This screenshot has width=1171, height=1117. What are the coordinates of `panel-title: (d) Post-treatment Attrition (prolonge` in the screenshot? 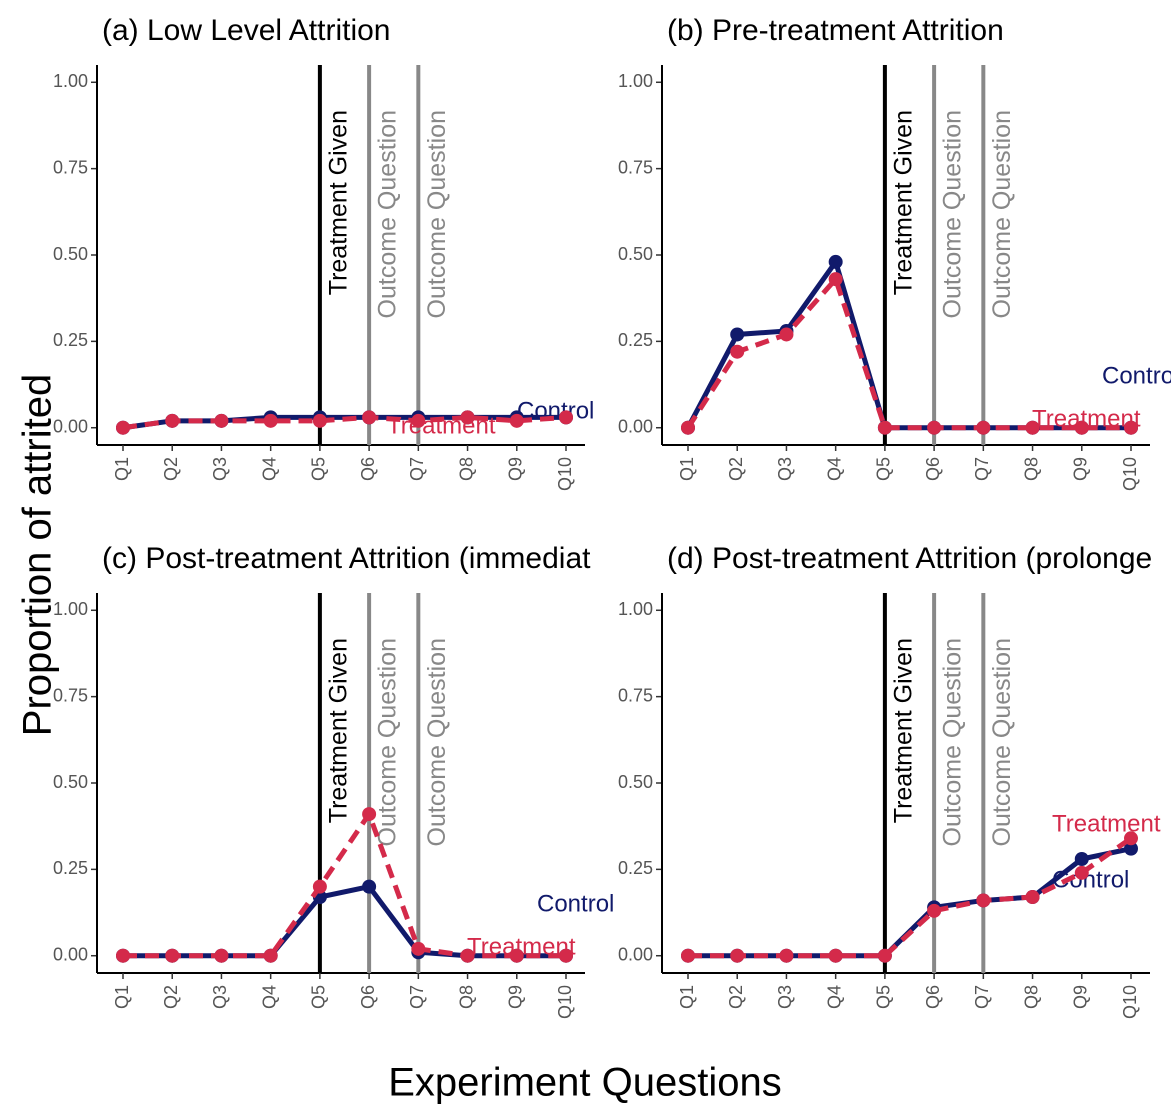 It's located at (909, 558).